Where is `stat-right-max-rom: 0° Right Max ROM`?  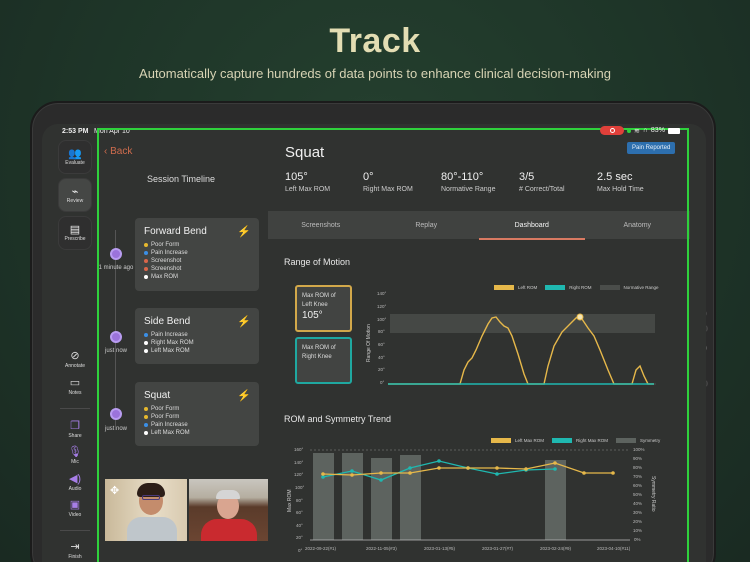 stat-right-max-rom: 0° Right Max ROM is located at coordinates (388, 182).